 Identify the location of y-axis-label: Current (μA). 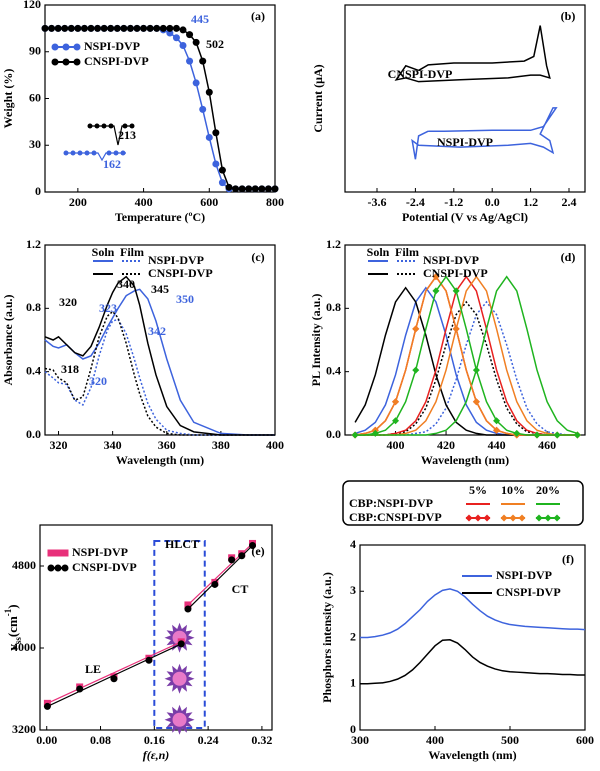
(318, 98).